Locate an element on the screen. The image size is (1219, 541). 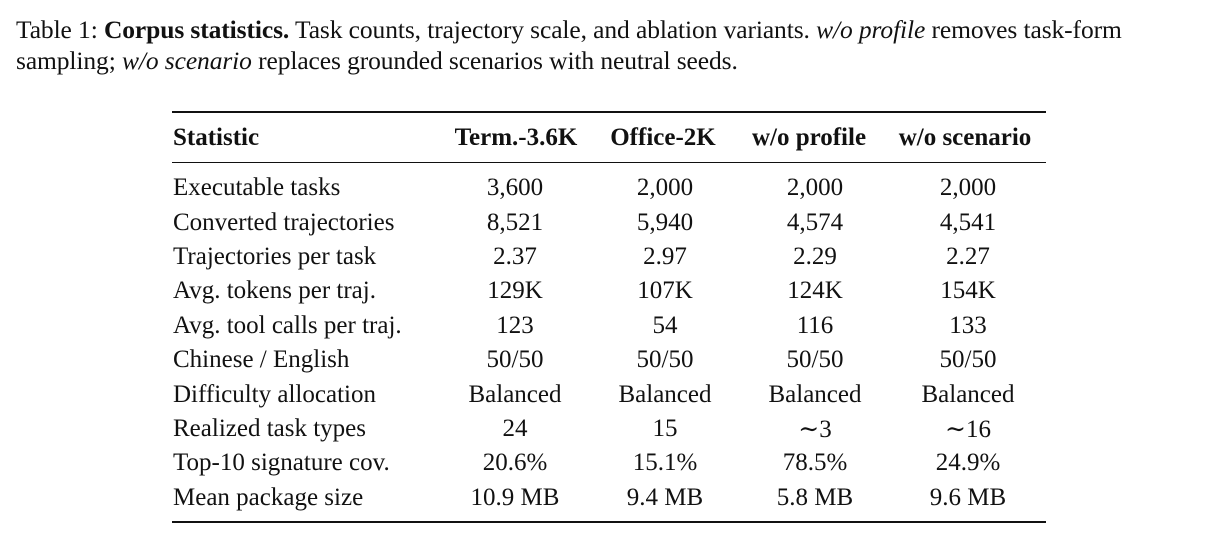
table-cell: 4,574 is located at coordinates (815, 222).